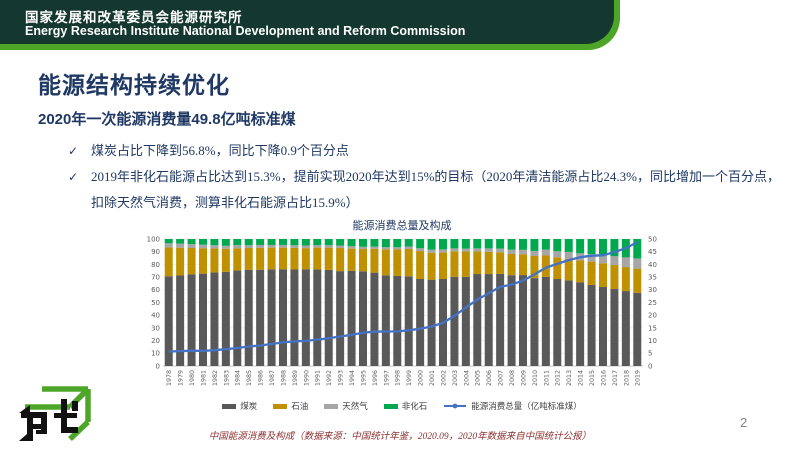 This screenshot has height=450, width=800. Describe the element at coordinates (421, 378) in the screenshot. I see `x-axis-label: 2000` at that location.